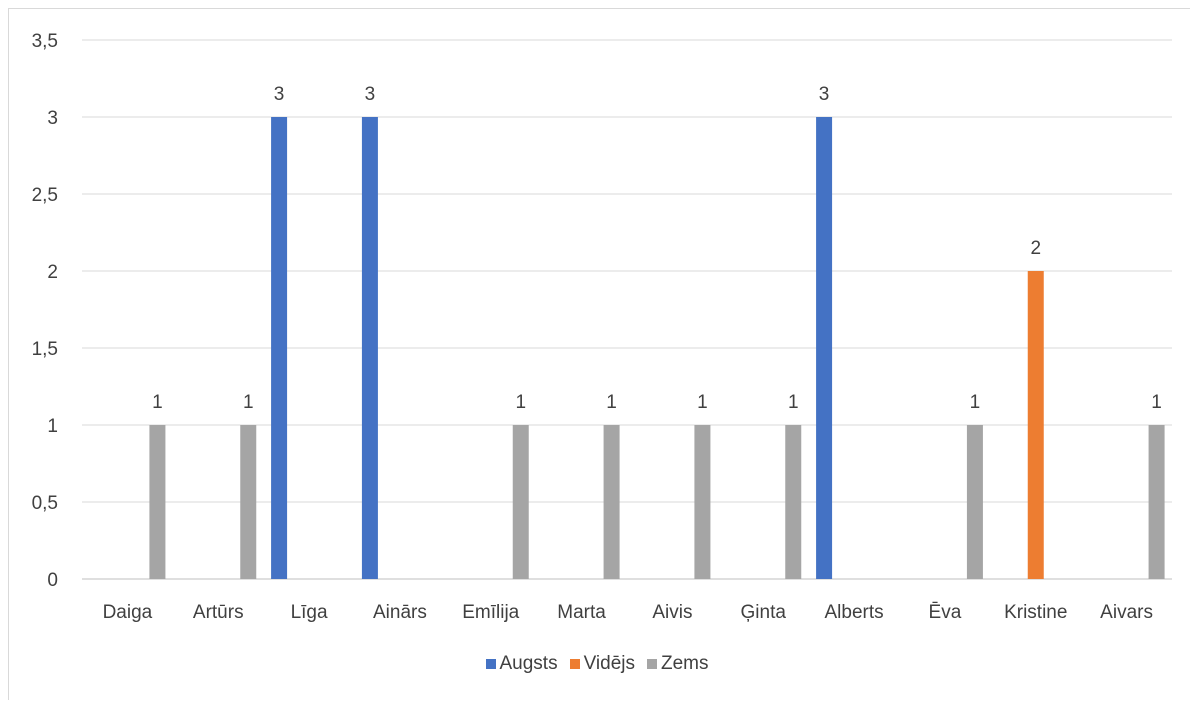 Image resolution: width=1194 pixels, height=702 pixels. What do you see at coordinates (1126, 612) in the screenshot?
I see `x-category-label: Aivars` at bounding box center [1126, 612].